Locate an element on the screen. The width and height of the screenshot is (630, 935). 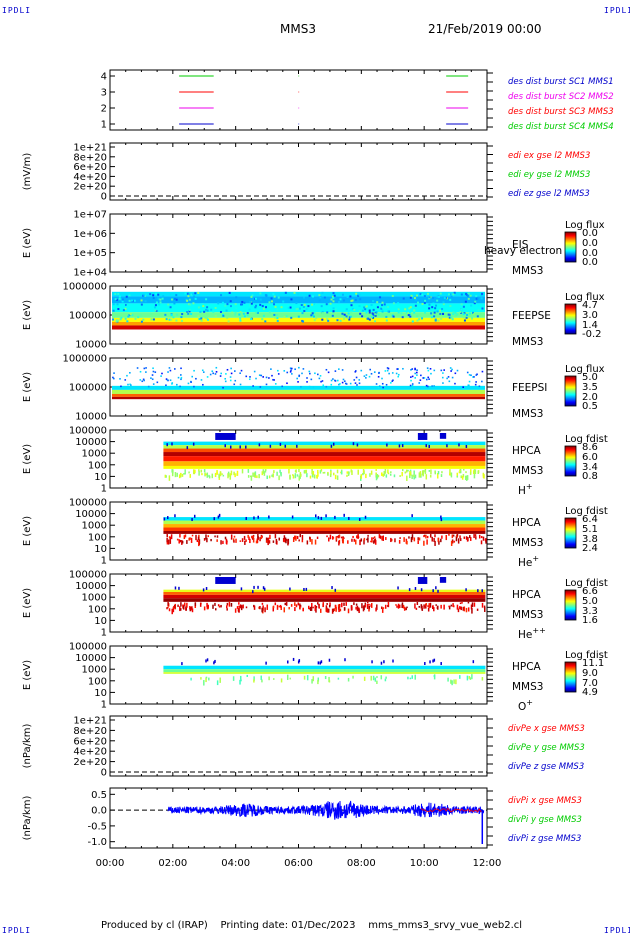
spacecraft-label: MMS3 is located at coordinates (527, 615).